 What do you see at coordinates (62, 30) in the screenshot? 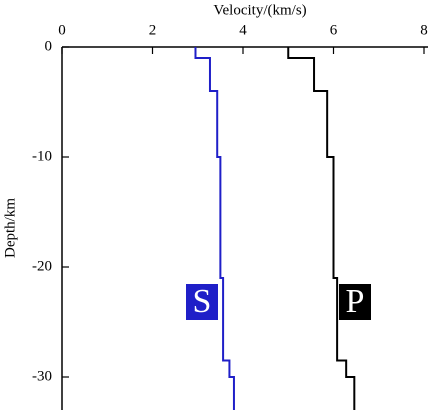
I see `x-tick-label: 0` at bounding box center [62, 30].